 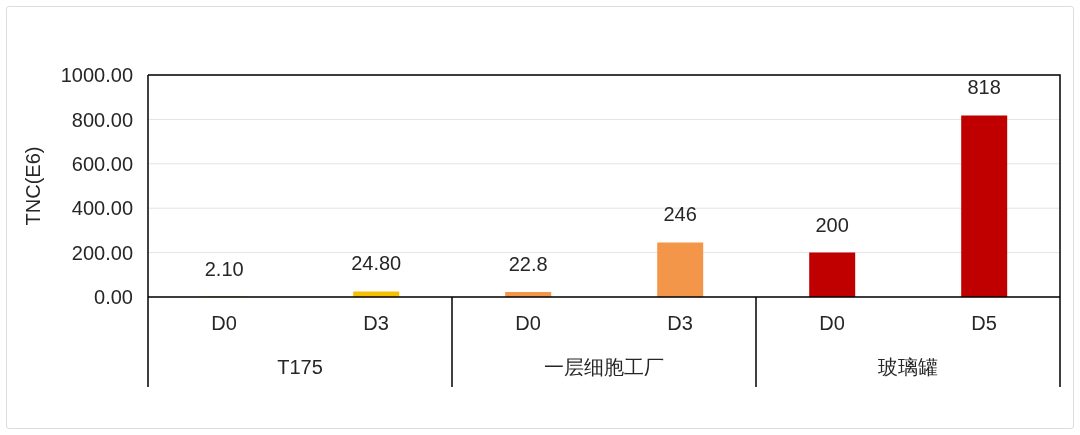 I want to click on y-tick-label: 0.00, so click(x=113, y=297).